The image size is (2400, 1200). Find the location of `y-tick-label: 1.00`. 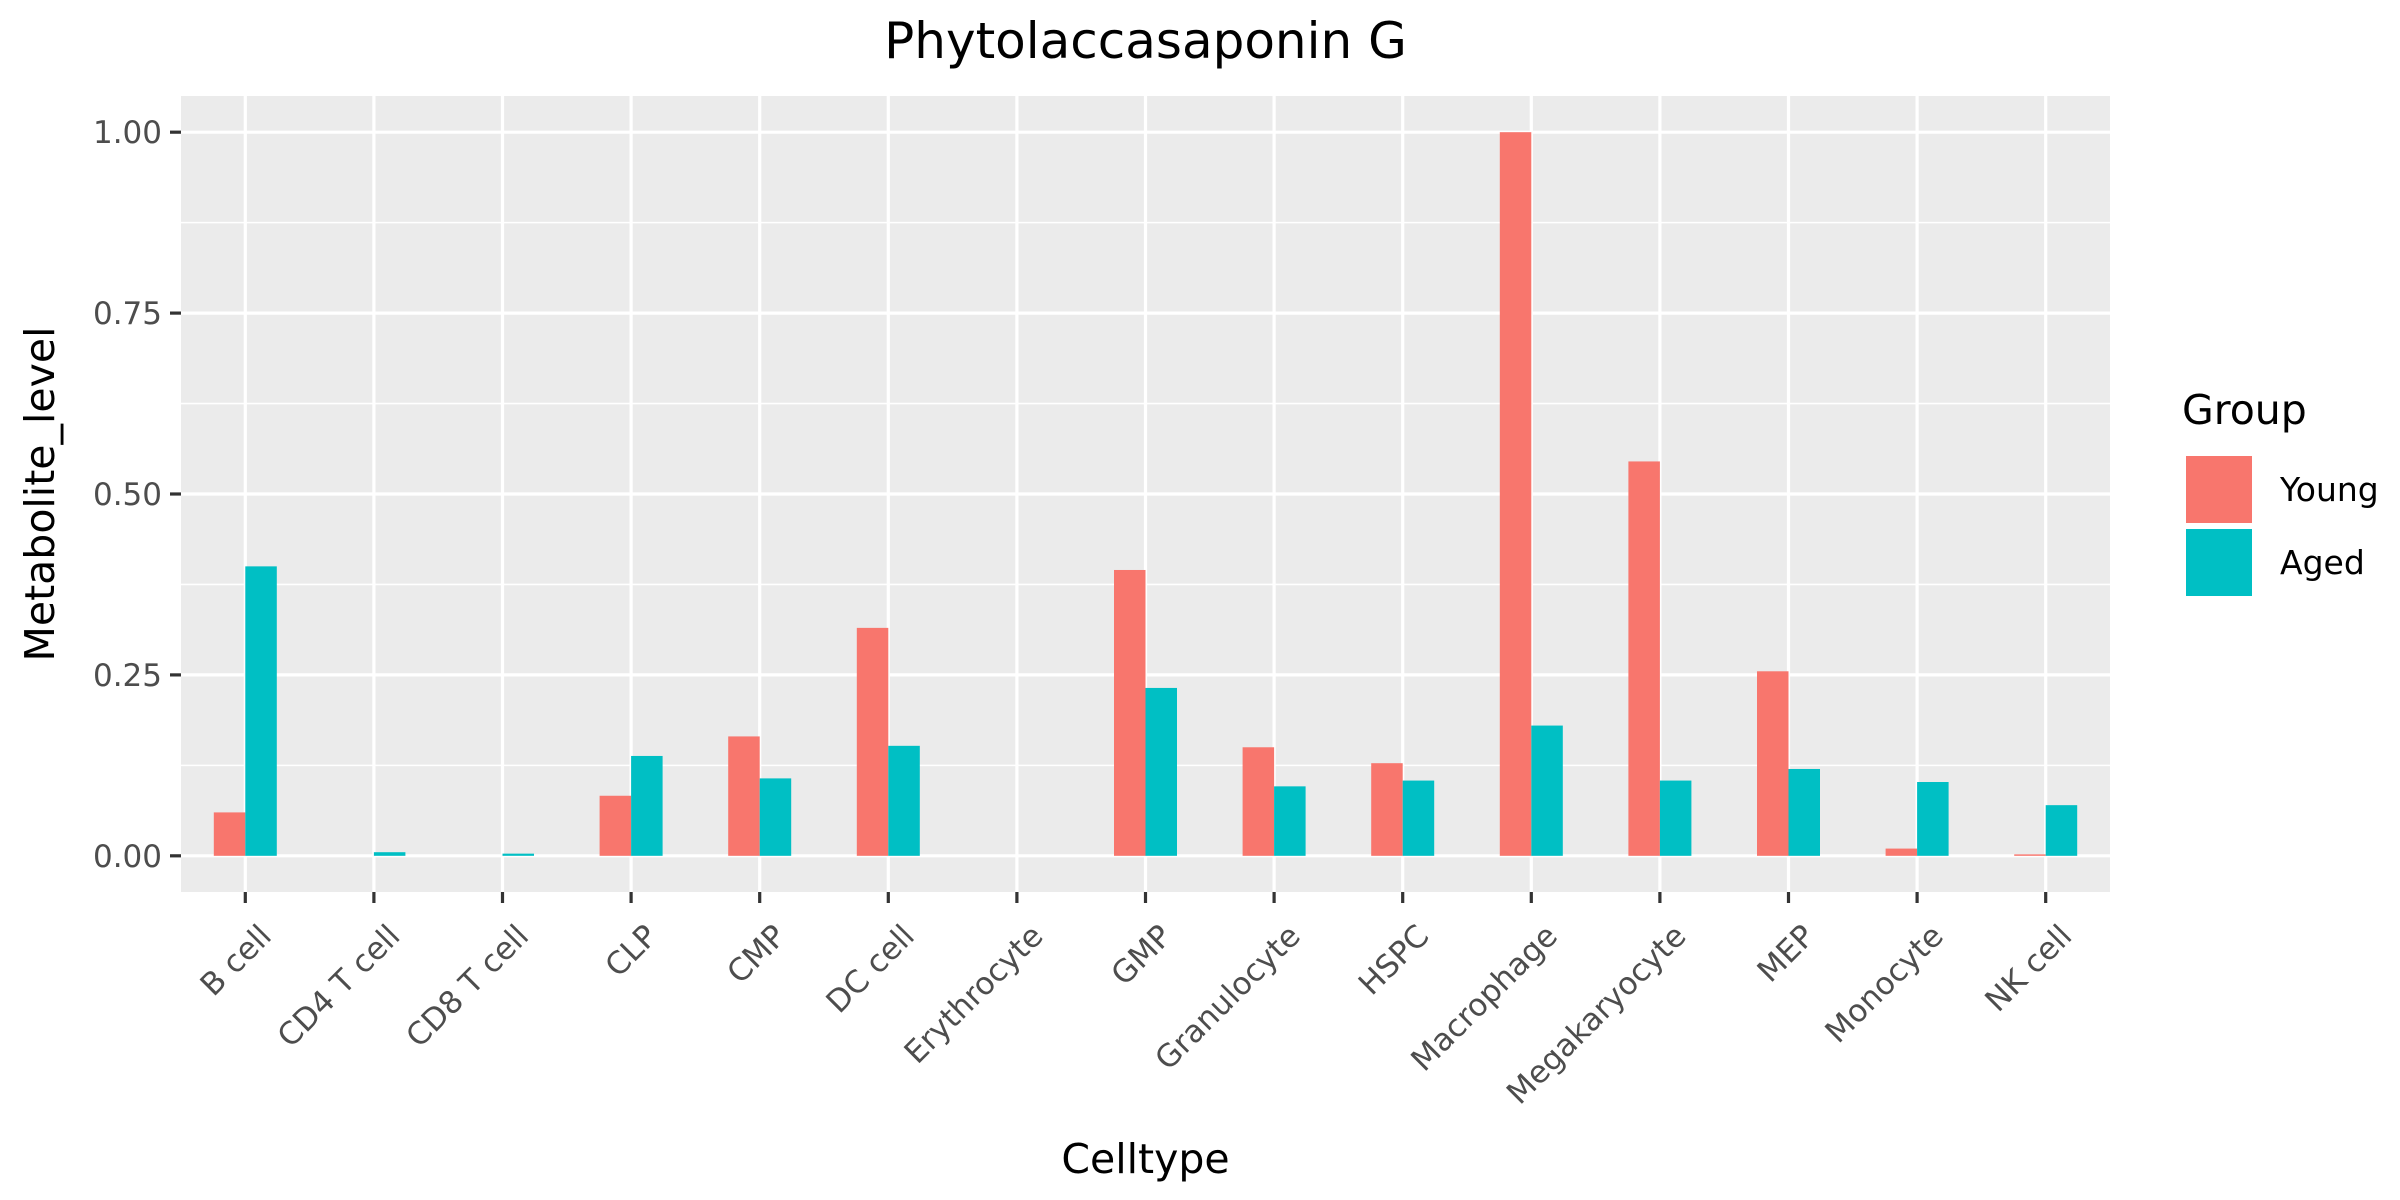

y-tick-label: 1.00 is located at coordinates (127, 133).